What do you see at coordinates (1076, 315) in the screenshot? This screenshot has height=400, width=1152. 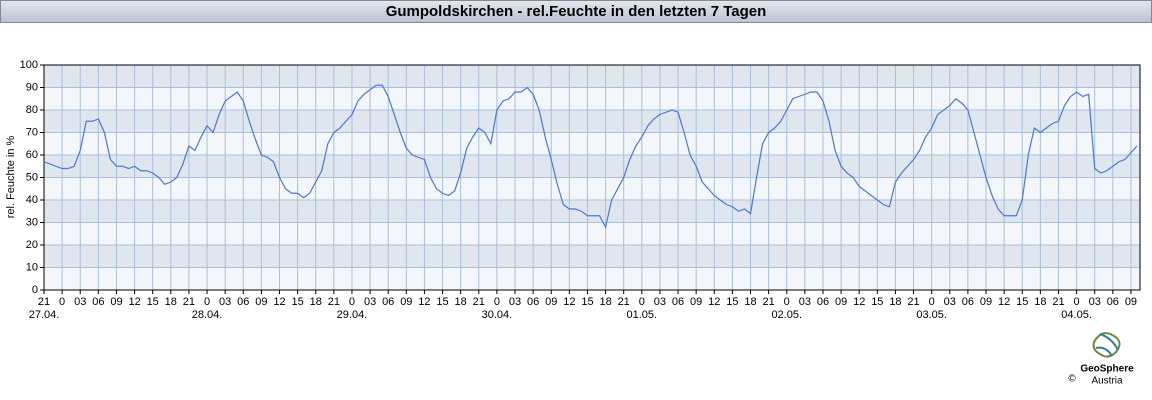 I see `date-label: 04.05.` at bounding box center [1076, 315].